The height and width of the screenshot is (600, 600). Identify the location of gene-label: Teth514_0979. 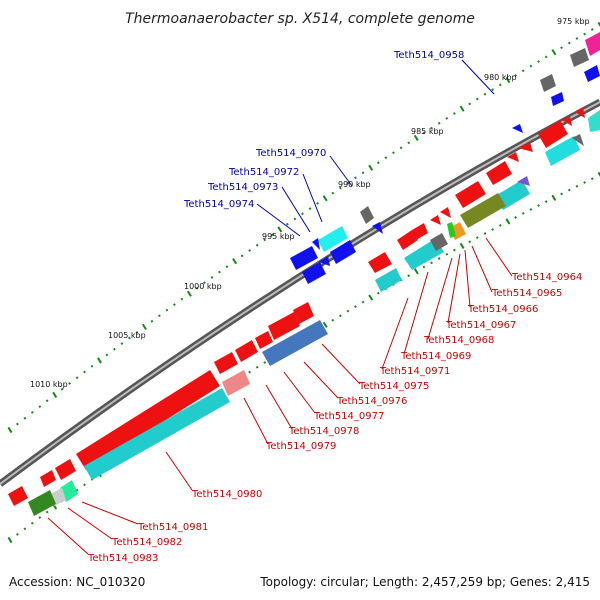
(300, 446).